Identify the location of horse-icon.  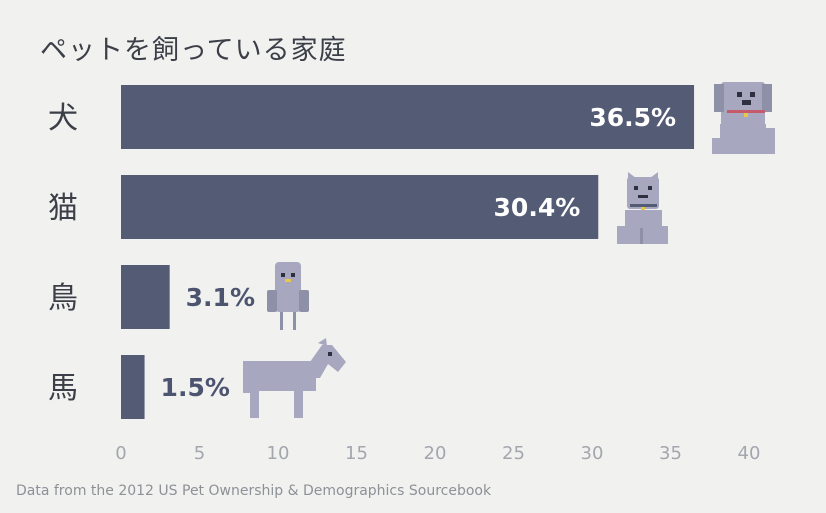
(294, 378).